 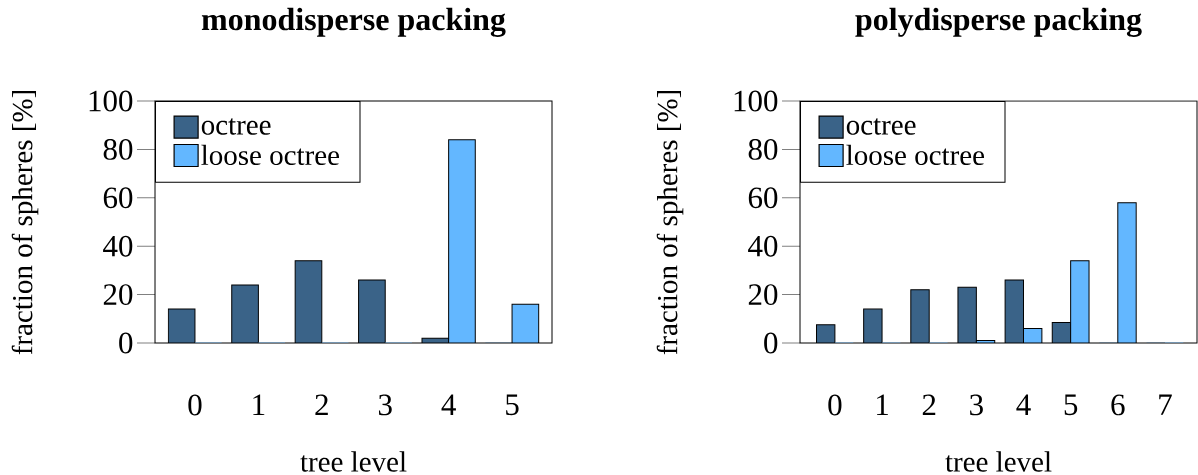 What do you see at coordinates (1118, 405) in the screenshot?
I see `x-tick-label: 6` at bounding box center [1118, 405].